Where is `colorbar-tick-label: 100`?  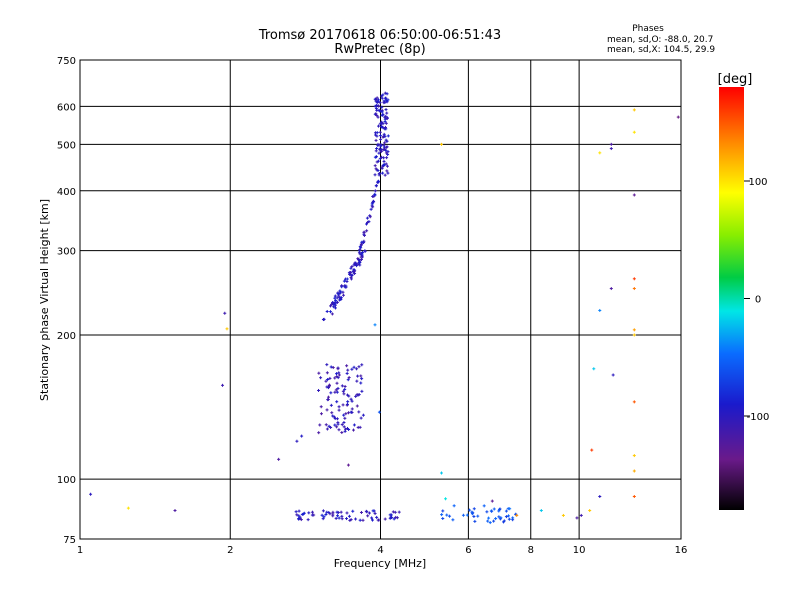 colorbar-tick-label: 100 is located at coordinates (757, 182).